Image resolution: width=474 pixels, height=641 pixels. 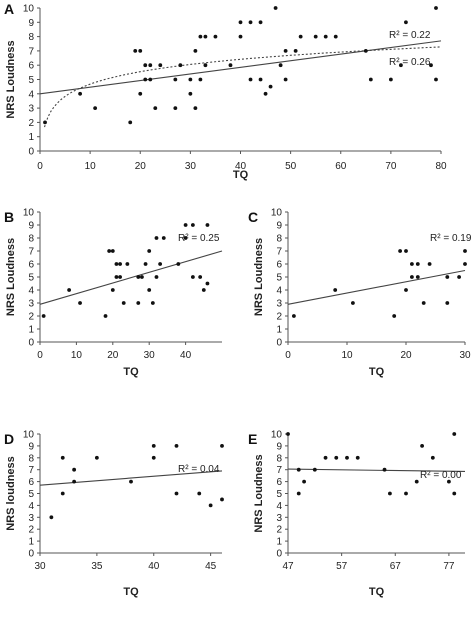 I want to click on x-tick-label: 77, so click(x=449, y=566).